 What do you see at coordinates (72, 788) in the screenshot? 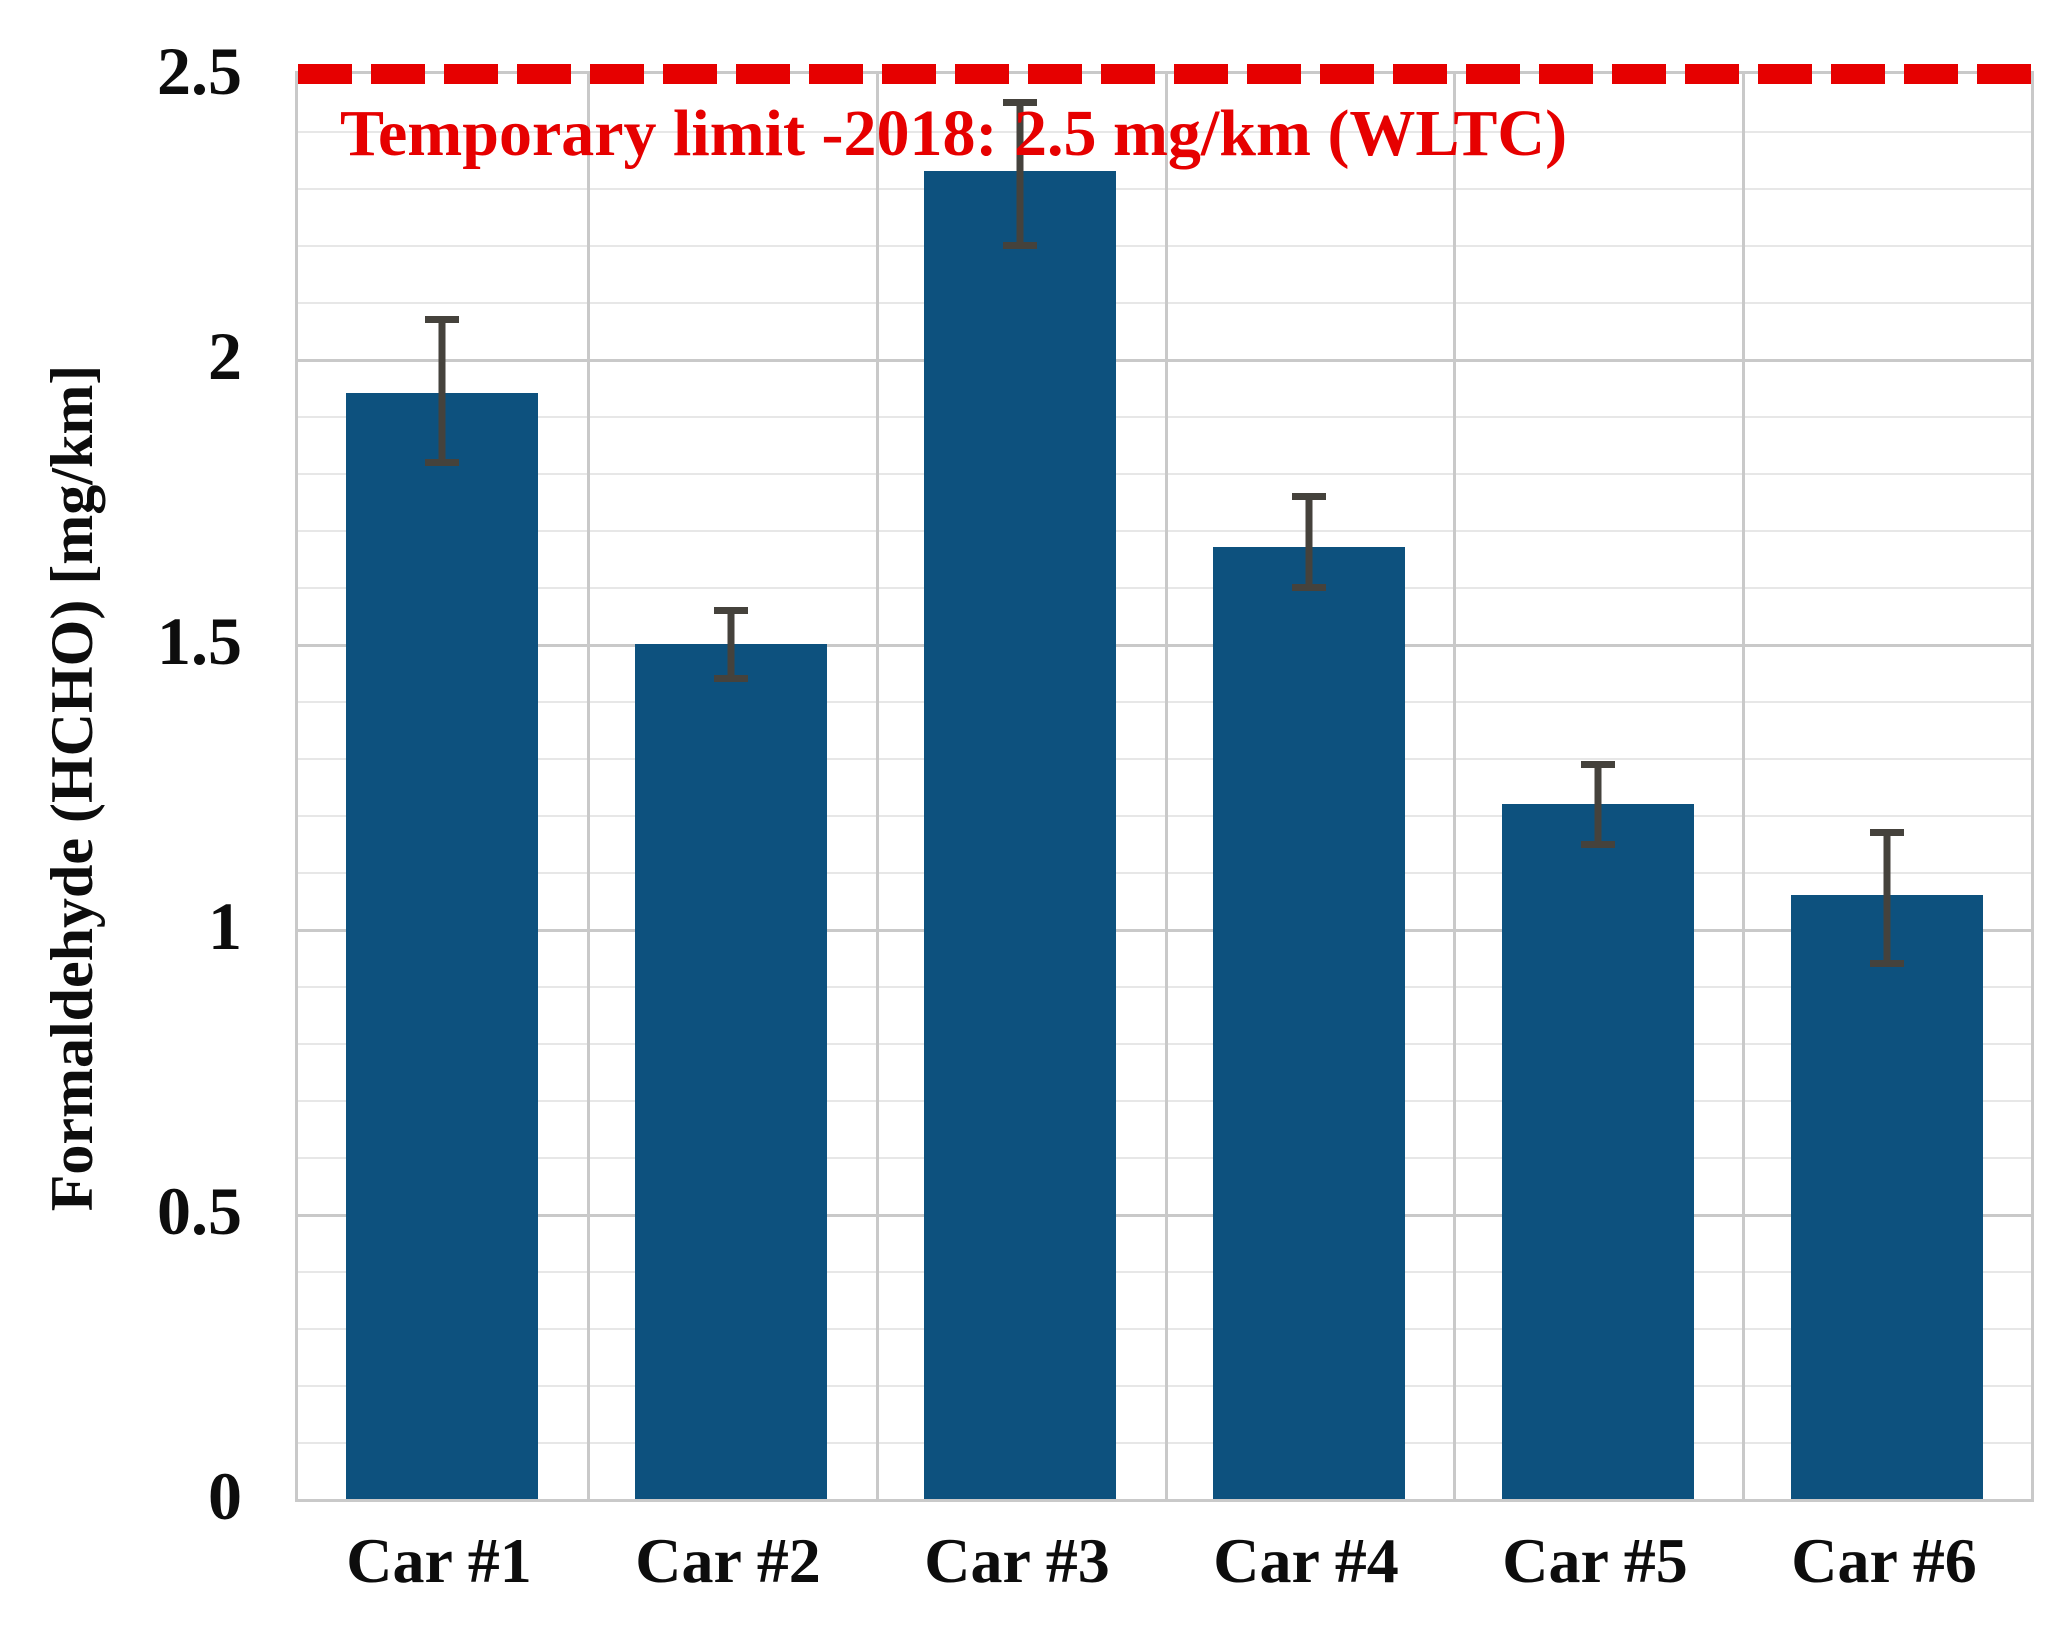
I see `y-axis-title: Formaldehyde (HCHO) [mg/km]` at bounding box center [72, 788].